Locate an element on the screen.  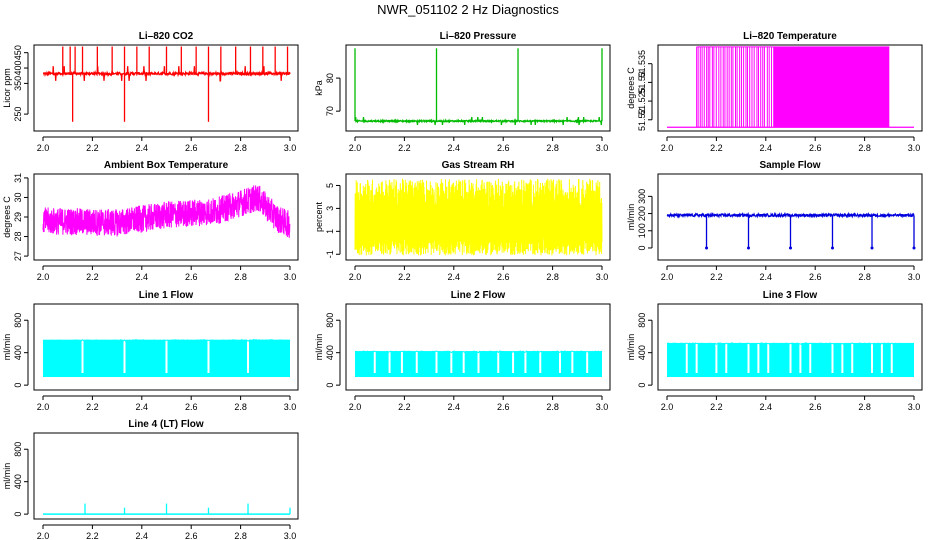
chart-title: Gas Stream RH is located at coordinates (478, 165).